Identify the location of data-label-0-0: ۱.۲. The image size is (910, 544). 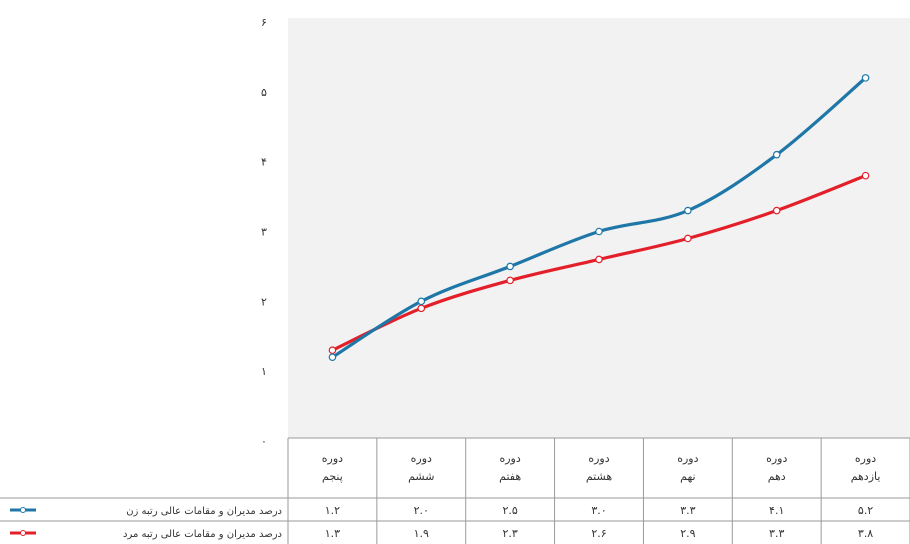
(332, 510).